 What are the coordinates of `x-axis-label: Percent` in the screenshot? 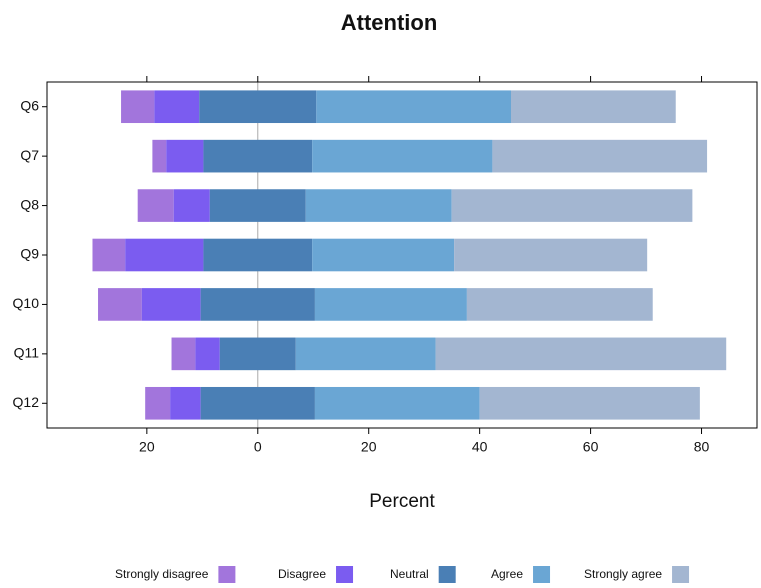 It's located at (402, 501).